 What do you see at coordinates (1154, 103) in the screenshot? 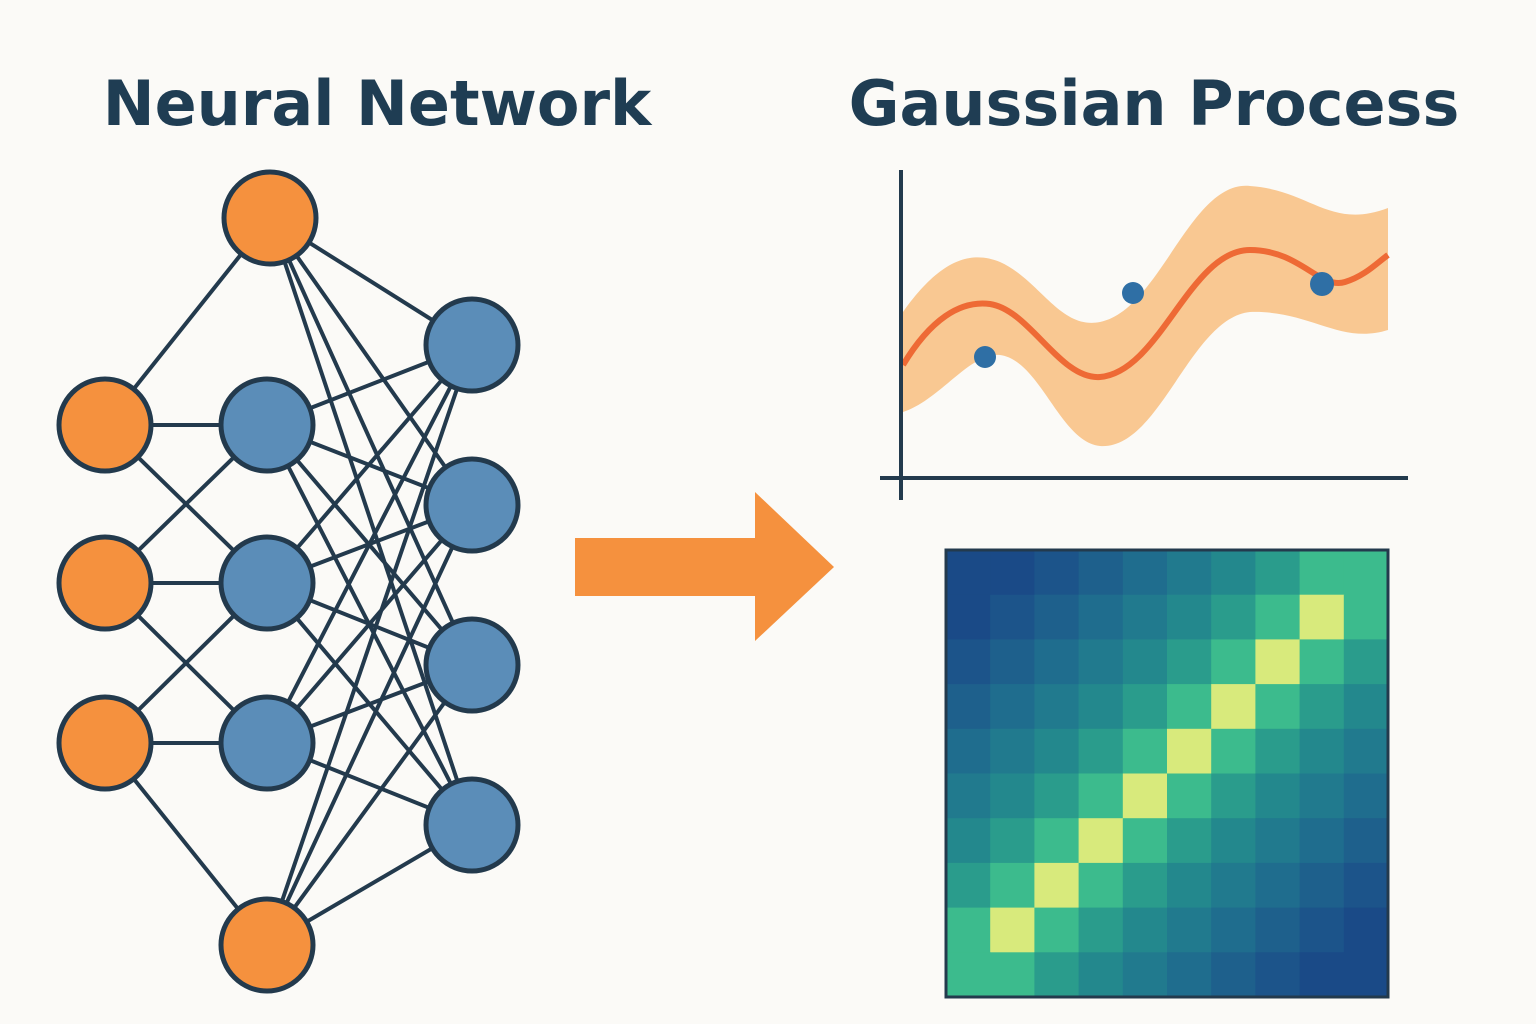
I see `right-title: Gaussian Process` at bounding box center [1154, 103].